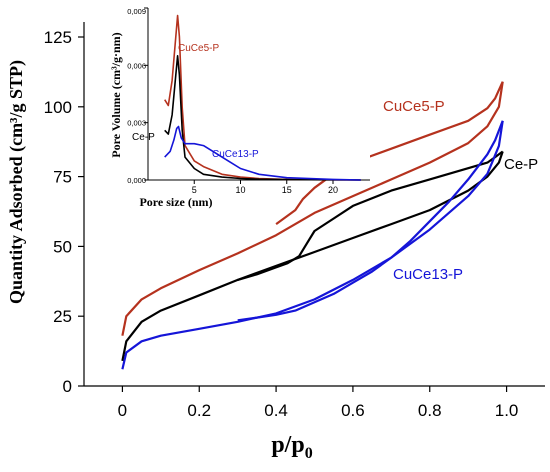 The height and width of the screenshot is (472, 550). I want to click on main-y-axis-title: Quantity Adsorbed (cm³/g STP), so click(16, 182).